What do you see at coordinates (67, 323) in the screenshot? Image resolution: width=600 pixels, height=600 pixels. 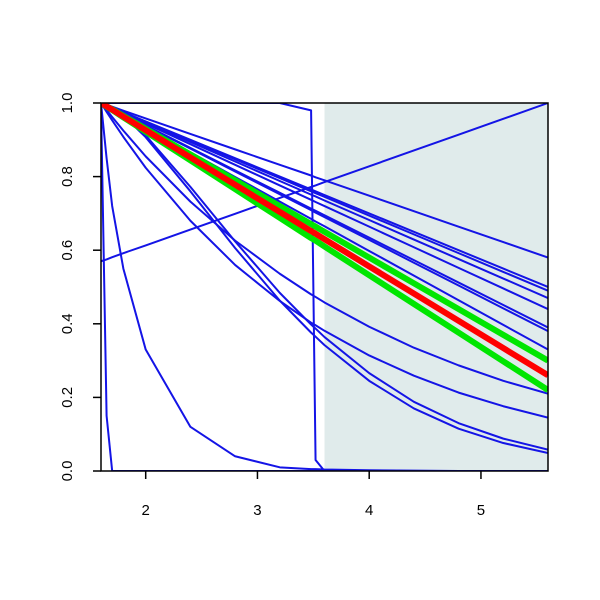 I see `y-tick-label: 0.4` at bounding box center [67, 323].